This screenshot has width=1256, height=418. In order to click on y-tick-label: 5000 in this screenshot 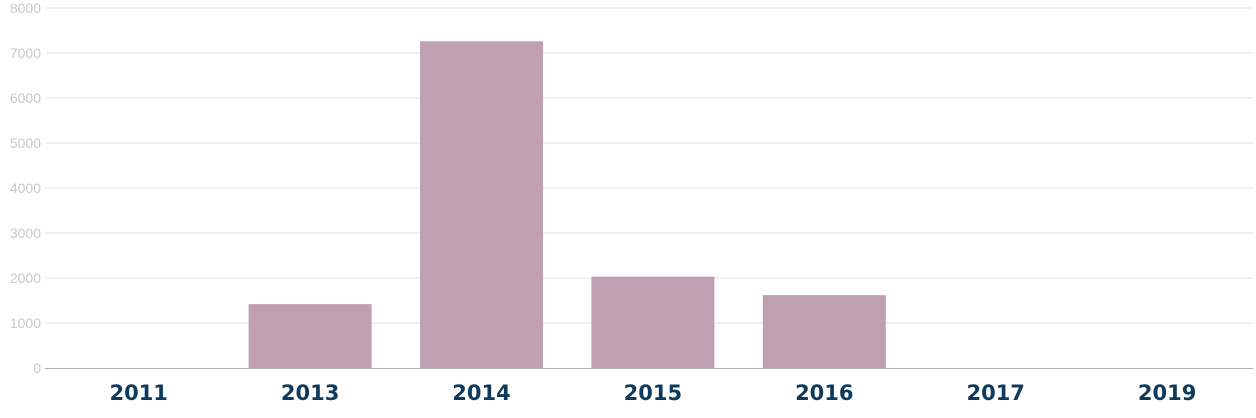, I will do `click(25, 143)`.